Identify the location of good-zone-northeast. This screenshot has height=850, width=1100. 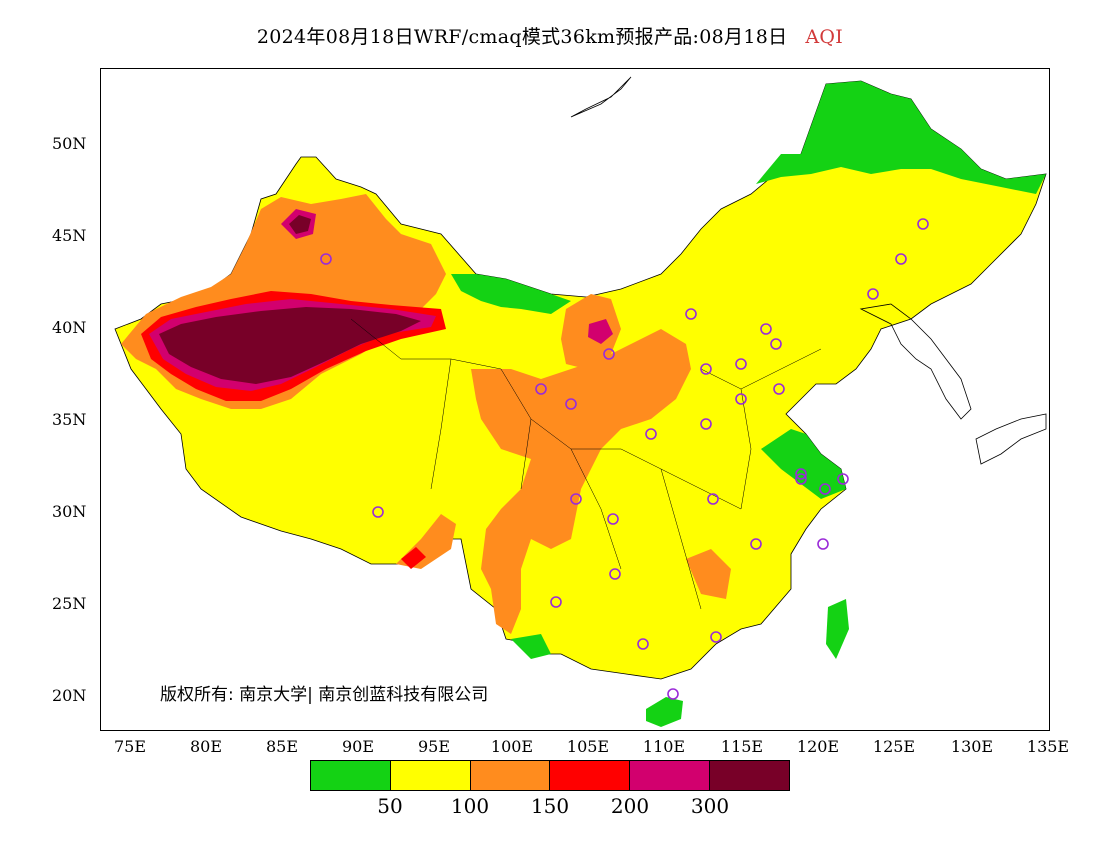
(901, 137).